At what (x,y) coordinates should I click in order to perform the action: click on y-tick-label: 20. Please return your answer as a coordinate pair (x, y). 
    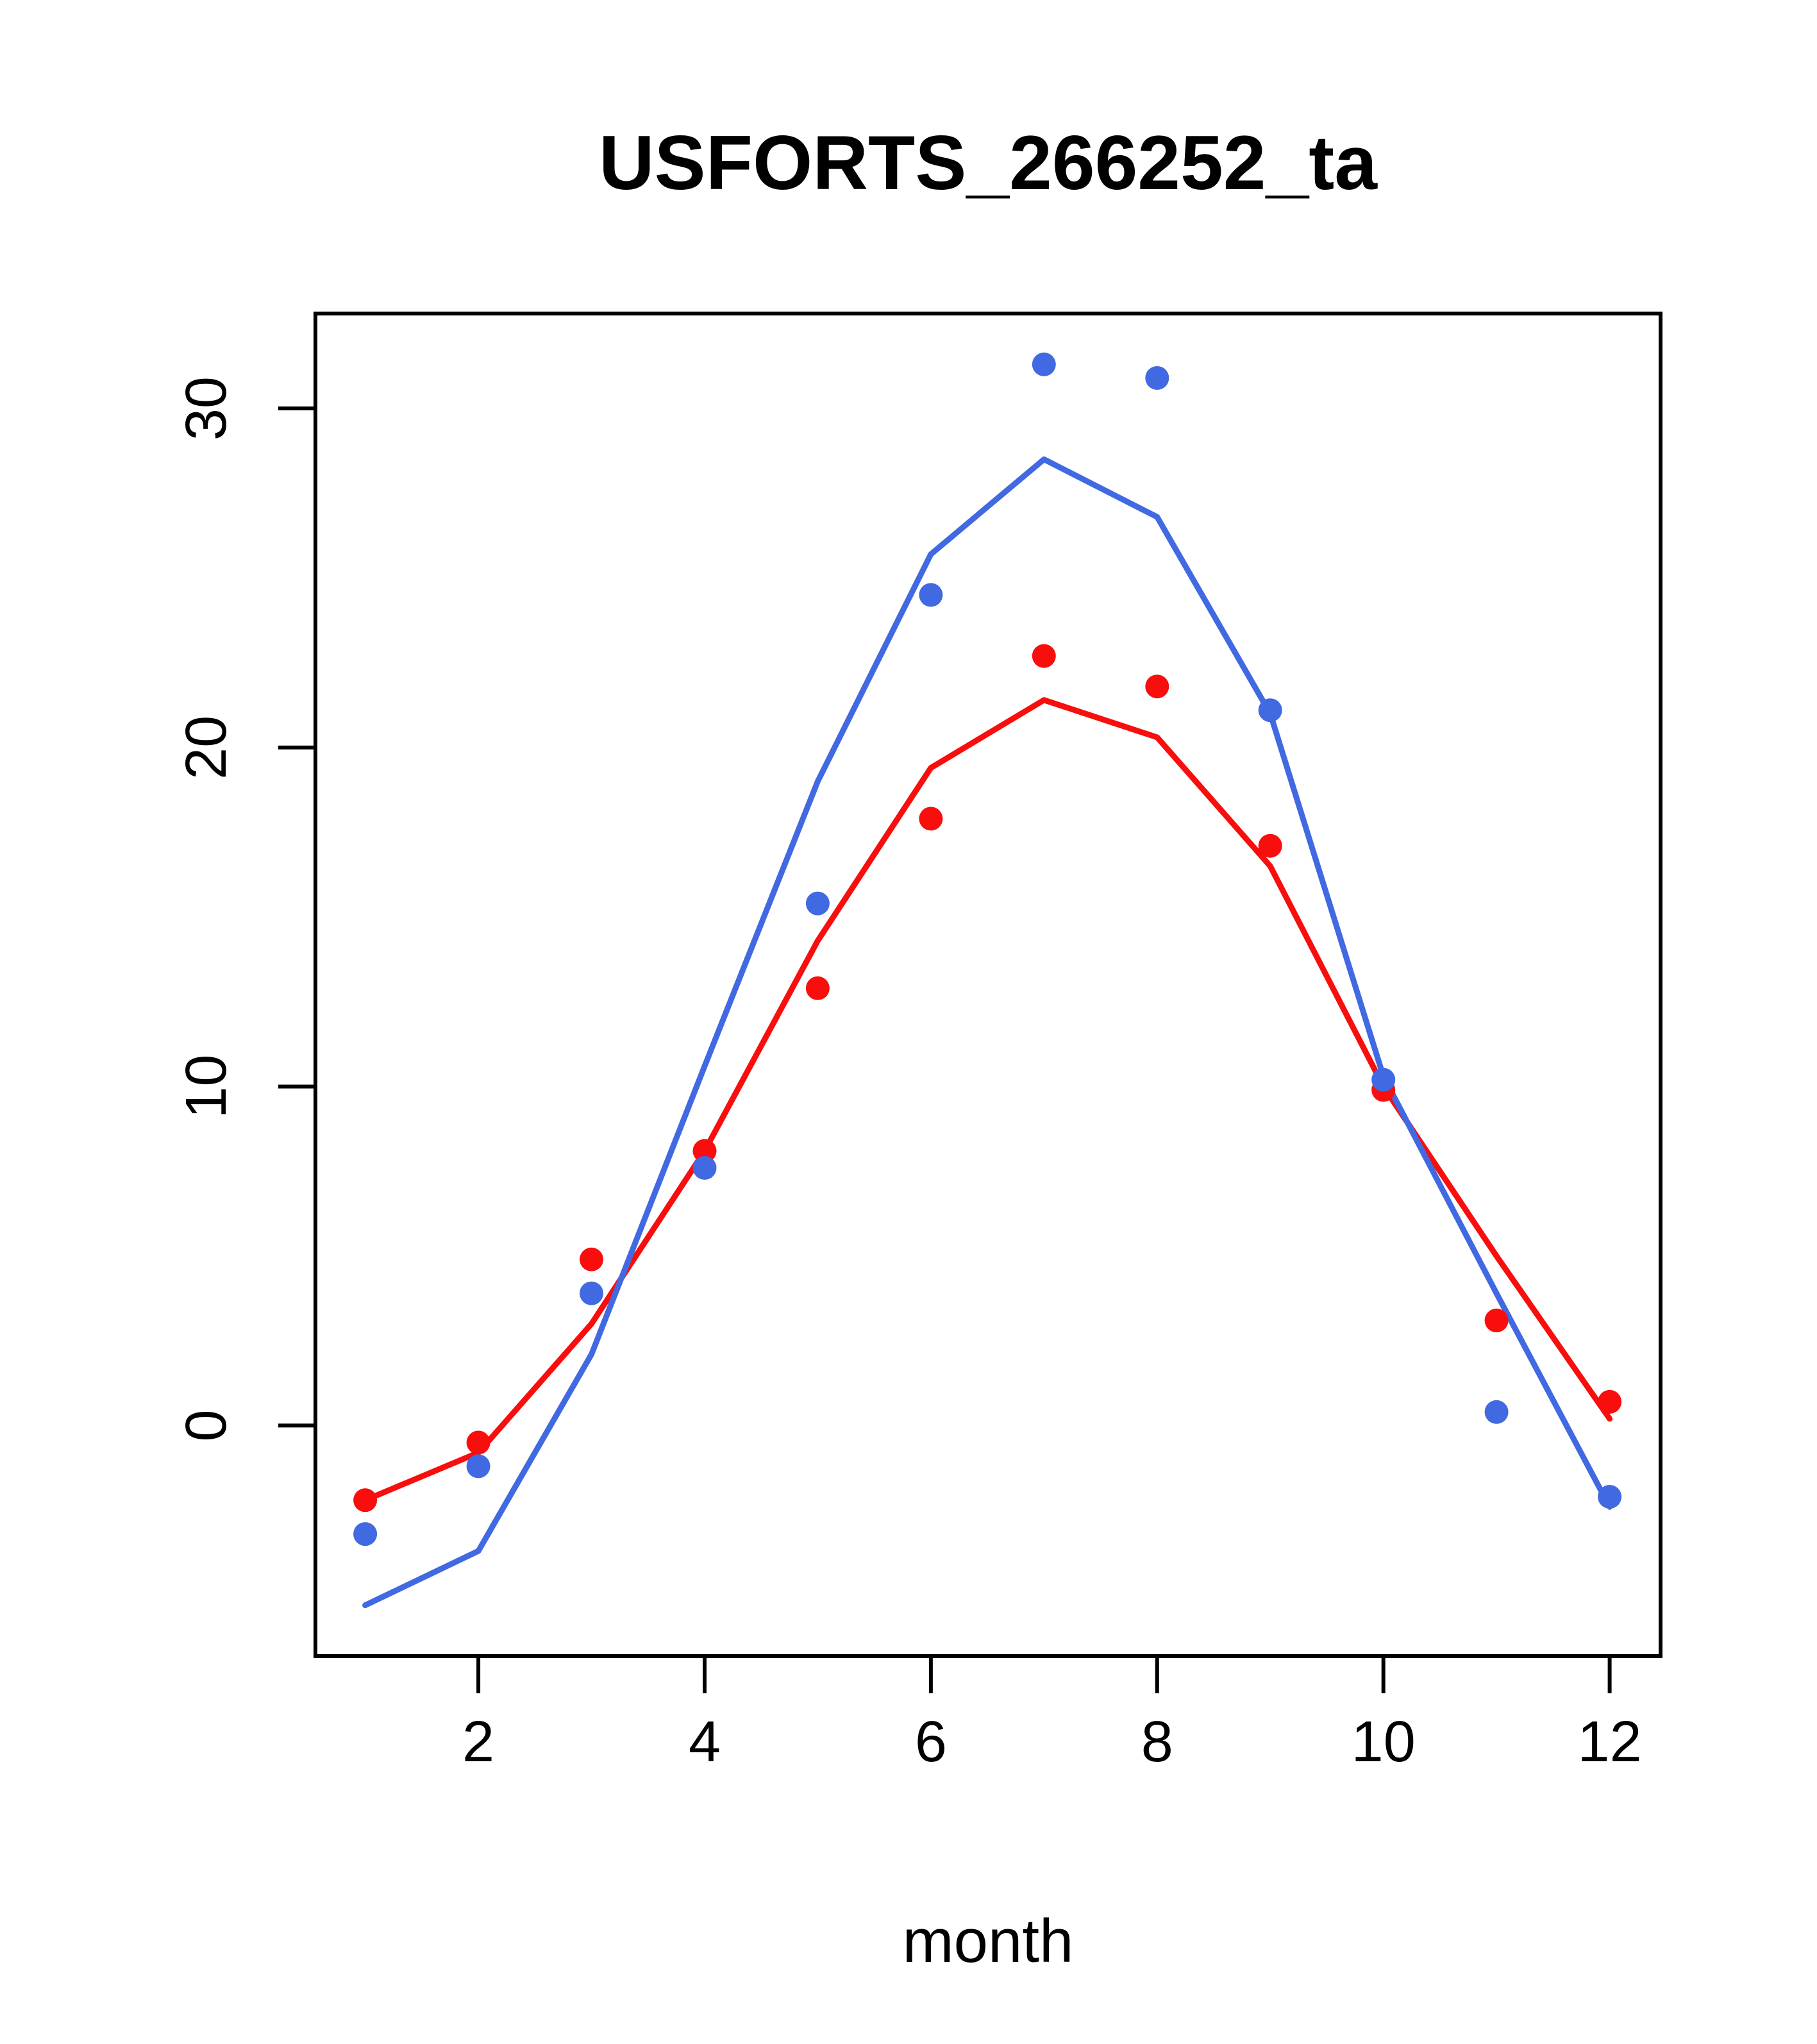
    Looking at the image, I should click on (207, 748).